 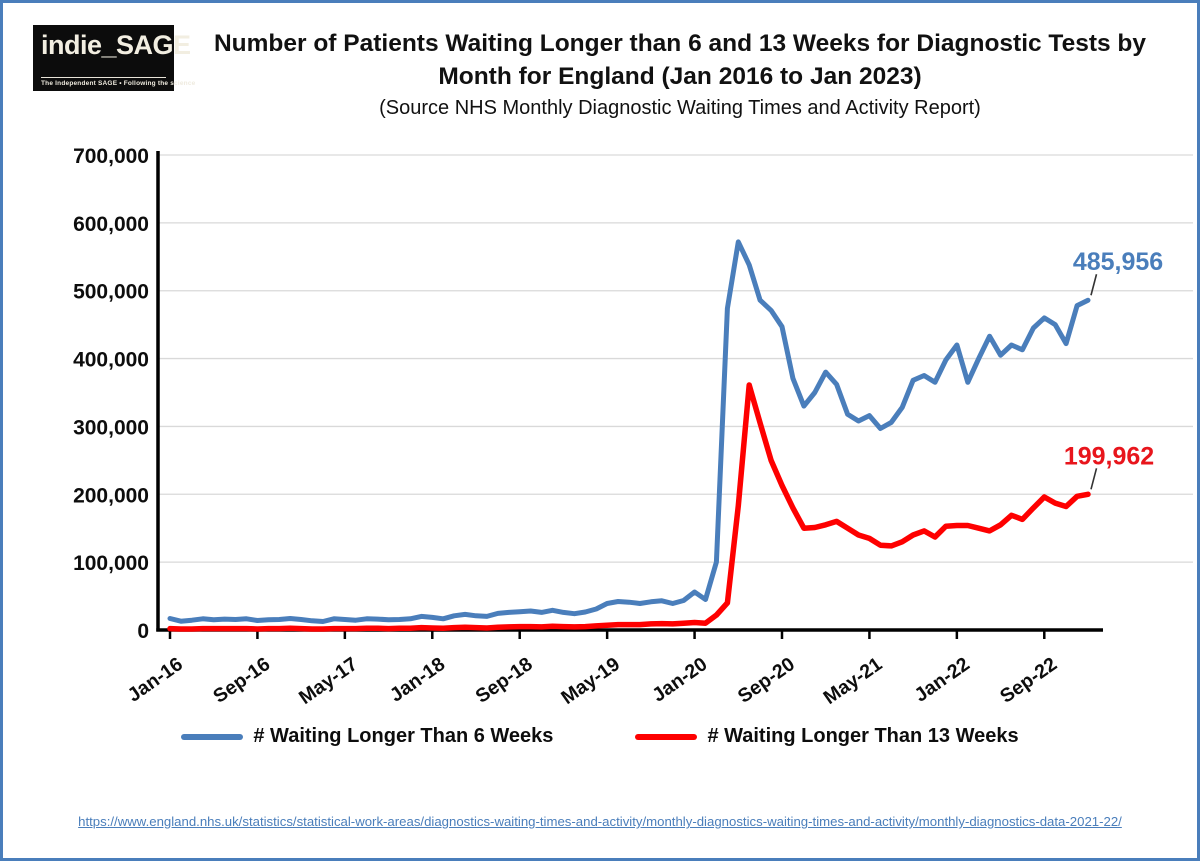 What do you see at coordinates (241, 680) in the screenshot?
I see `x-axis-tick-label: Sep-16` at bounding box center [241, 680].